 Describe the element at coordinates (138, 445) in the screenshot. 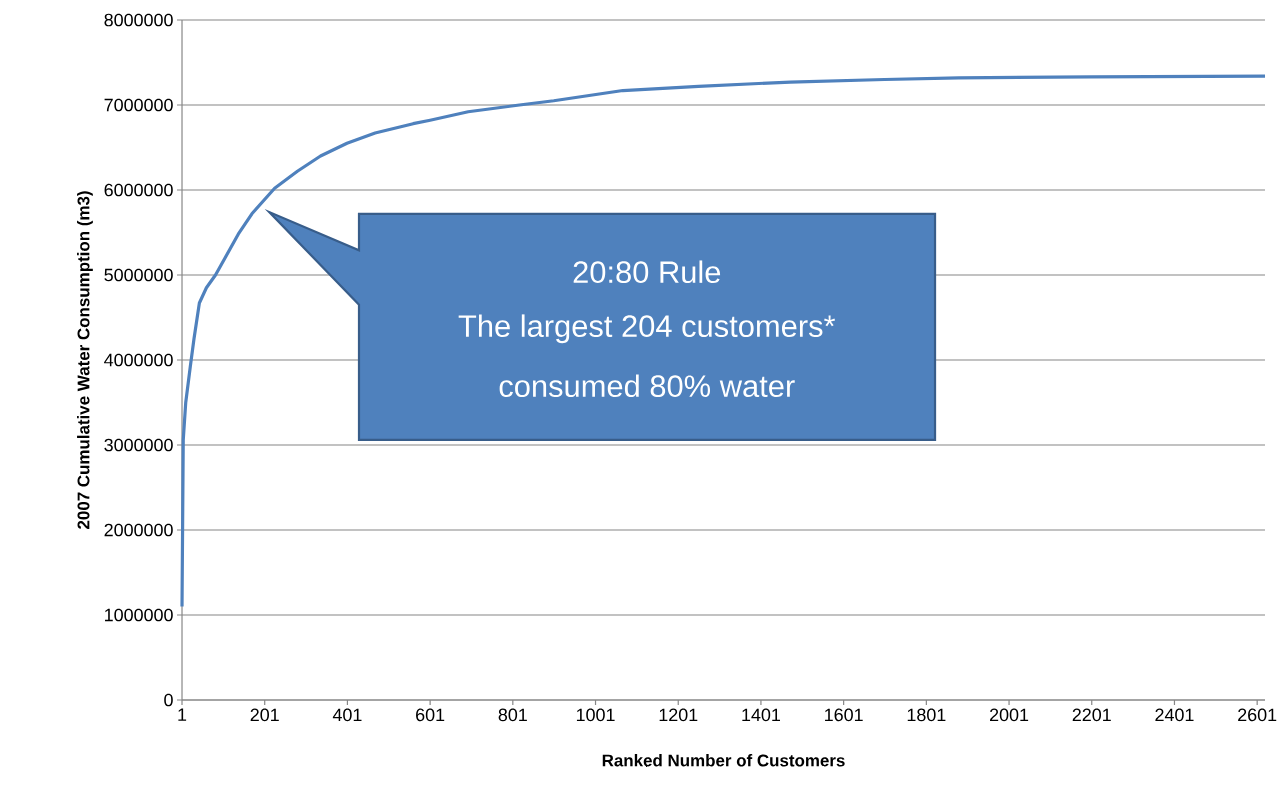

I see `y-tick-label: 3000000` at that location.